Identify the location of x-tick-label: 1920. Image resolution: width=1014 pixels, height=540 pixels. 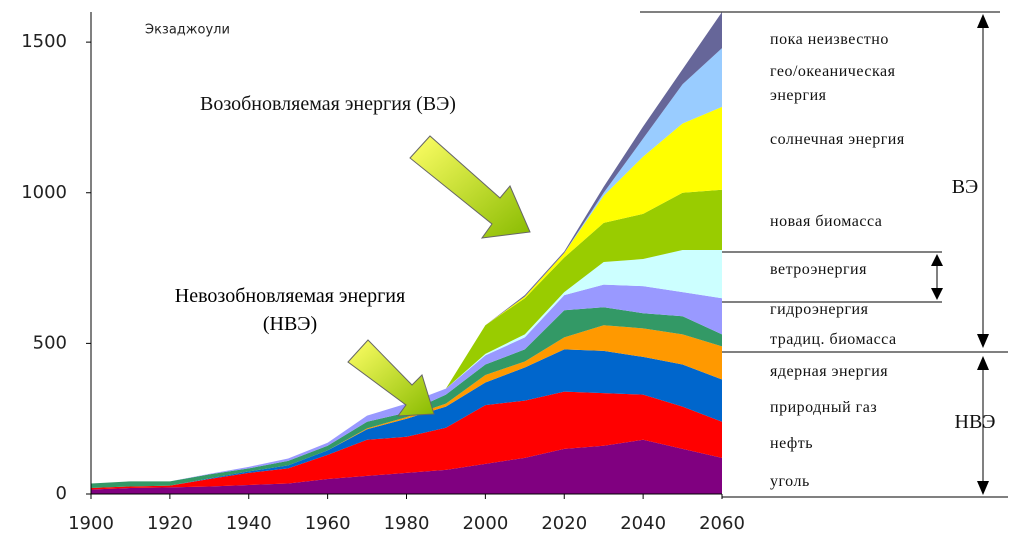
(170, 523).